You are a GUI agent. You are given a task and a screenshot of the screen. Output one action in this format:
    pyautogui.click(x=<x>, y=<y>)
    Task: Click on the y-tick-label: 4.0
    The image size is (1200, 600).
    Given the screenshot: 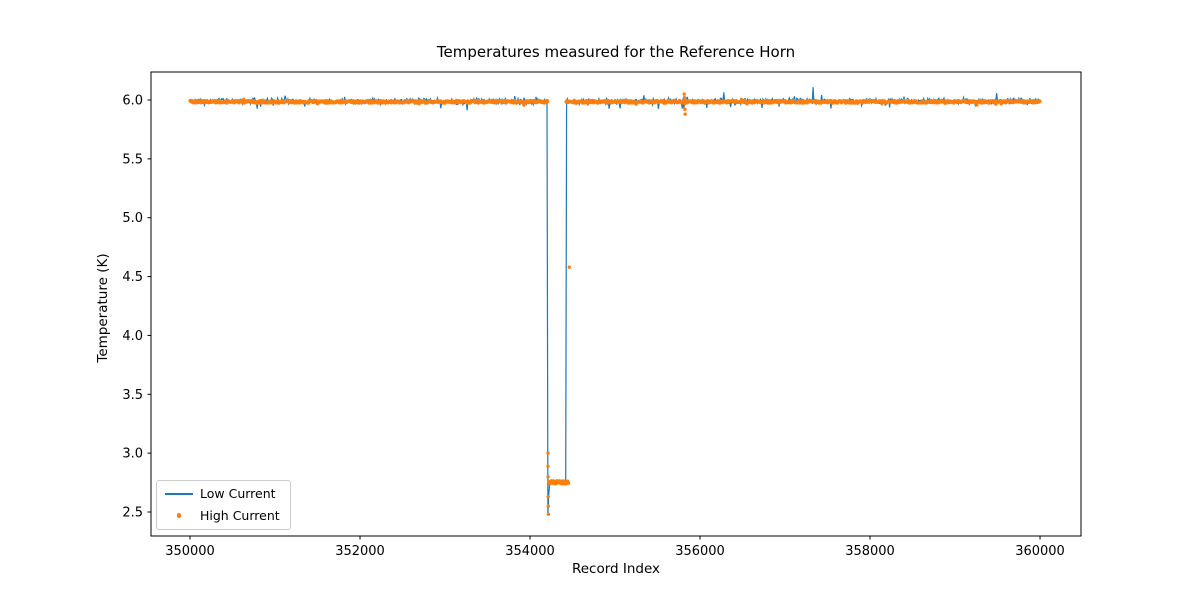 What is the action you would take?
    pyautogui.click(x=132, y=336)
    